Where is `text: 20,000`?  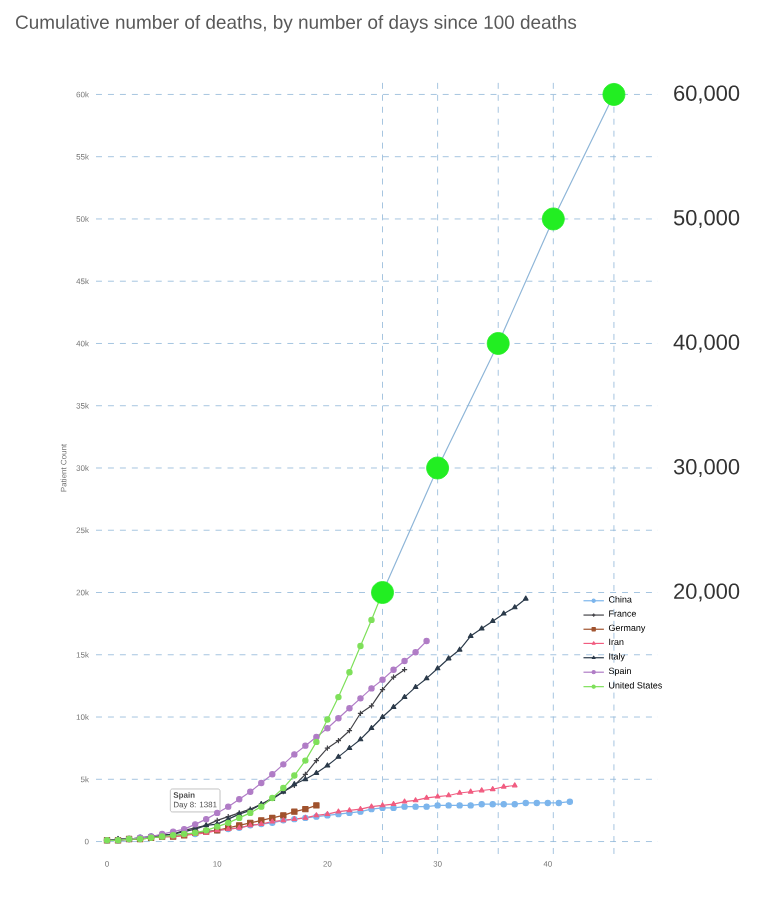 text: 20,000 is located at coordinates (707, 592).